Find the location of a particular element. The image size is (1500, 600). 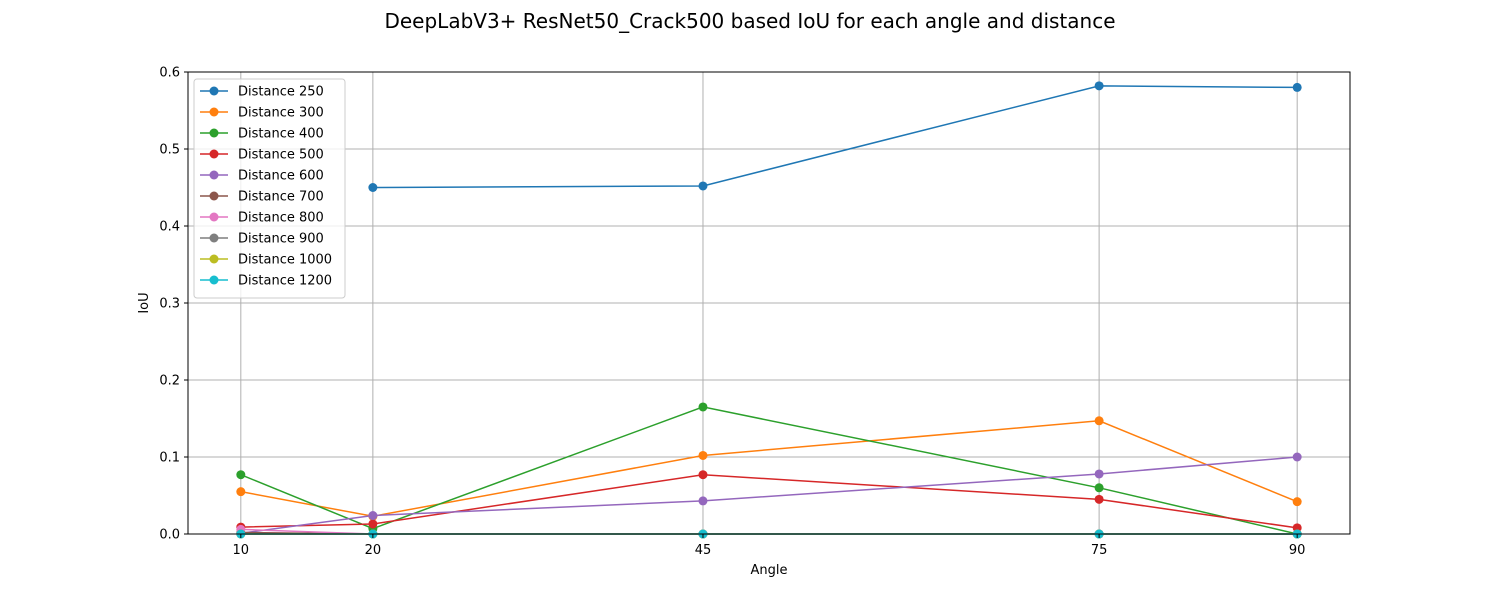

y-tick-label: 0.0 is located at coordinates (169, 535).